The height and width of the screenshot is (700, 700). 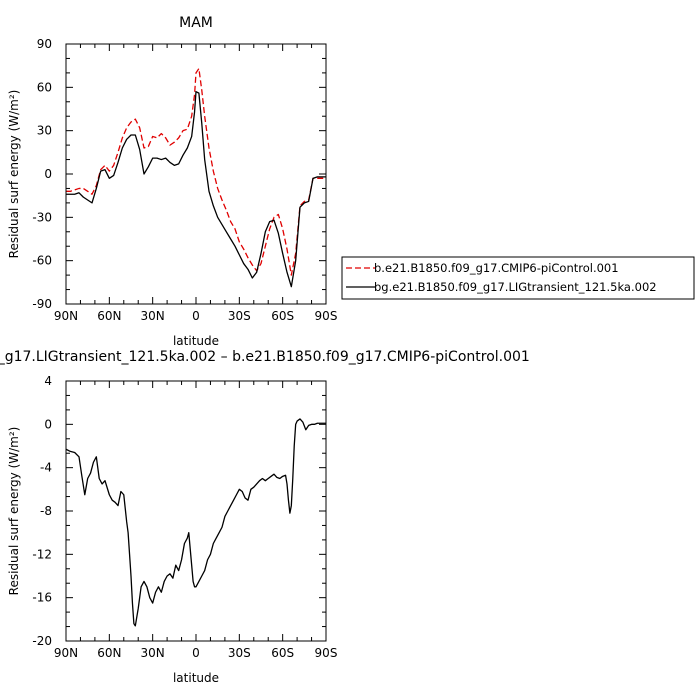 I want to click on chart-title: MAM, so click(x=196, y=23).